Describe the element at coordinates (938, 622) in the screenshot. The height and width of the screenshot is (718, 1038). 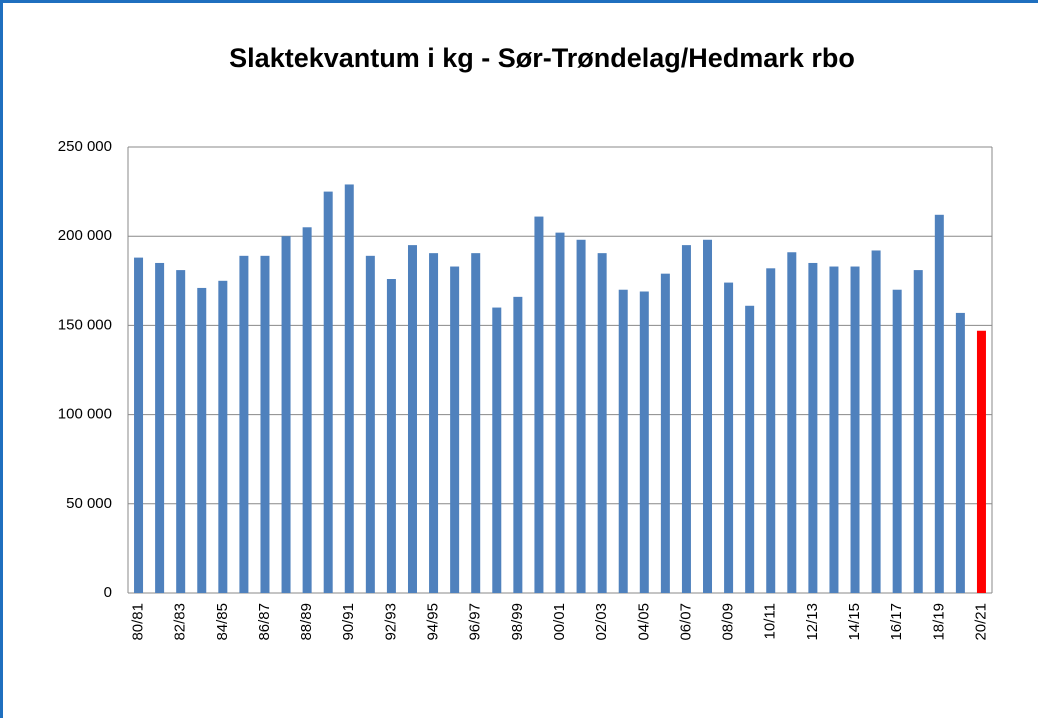
I see `x-tick-label: 18/19` at that location.